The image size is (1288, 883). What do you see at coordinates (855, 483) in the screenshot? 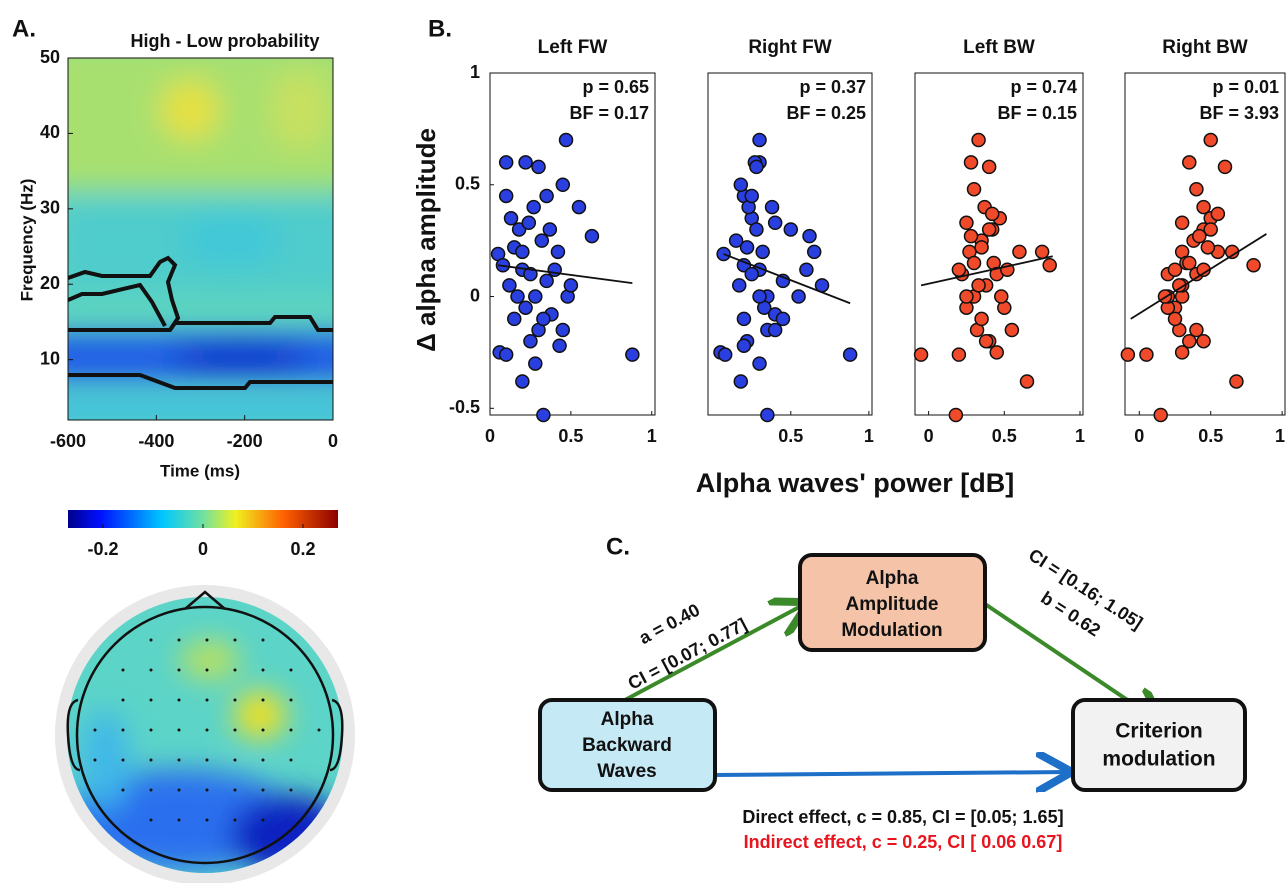
I see `x-axis-label: Alpha waves' power [dB]` at bounding box center [855, 483].